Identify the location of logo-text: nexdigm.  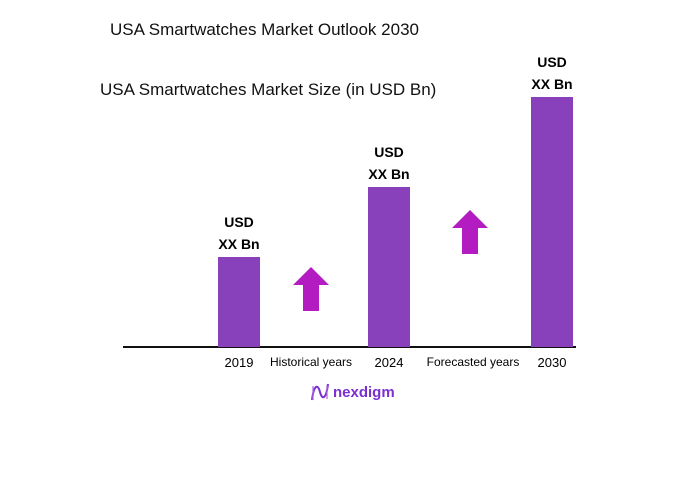
(364, 392).